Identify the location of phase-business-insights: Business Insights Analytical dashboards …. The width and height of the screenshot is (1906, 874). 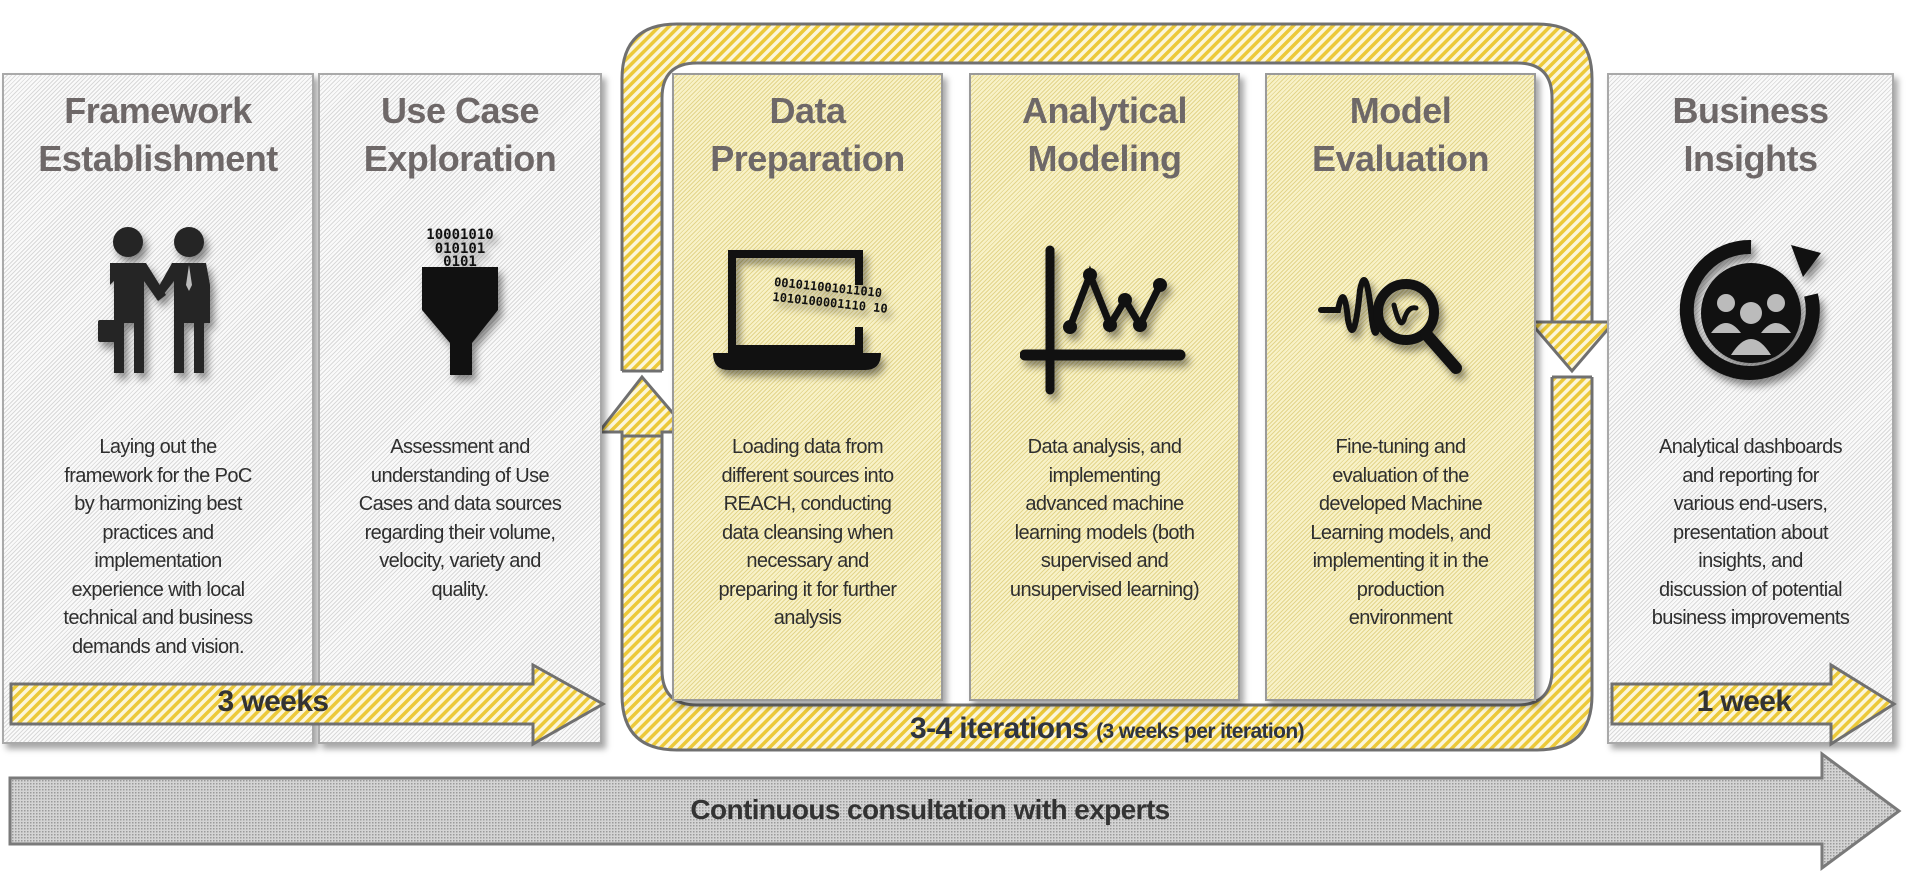
(1750, 408).